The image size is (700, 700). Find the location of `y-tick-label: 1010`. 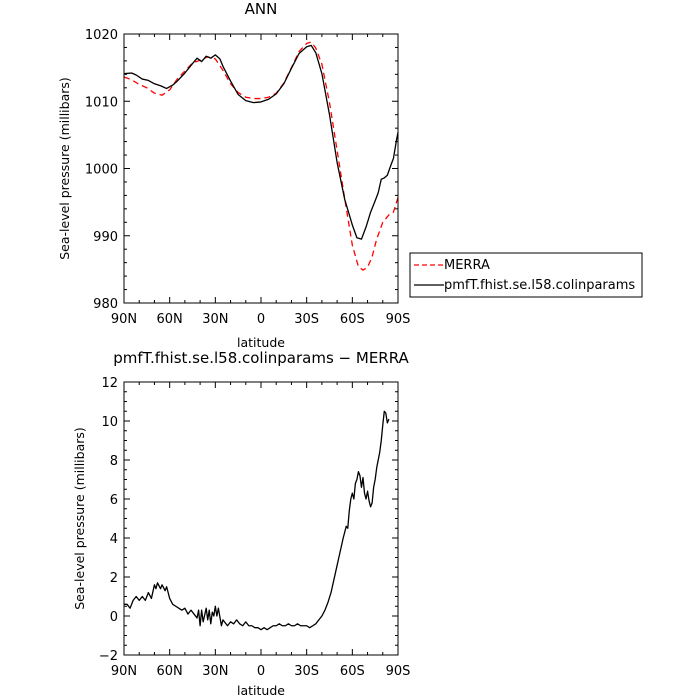

y-tick-label: 1010 is located at coordinates (101, 102).